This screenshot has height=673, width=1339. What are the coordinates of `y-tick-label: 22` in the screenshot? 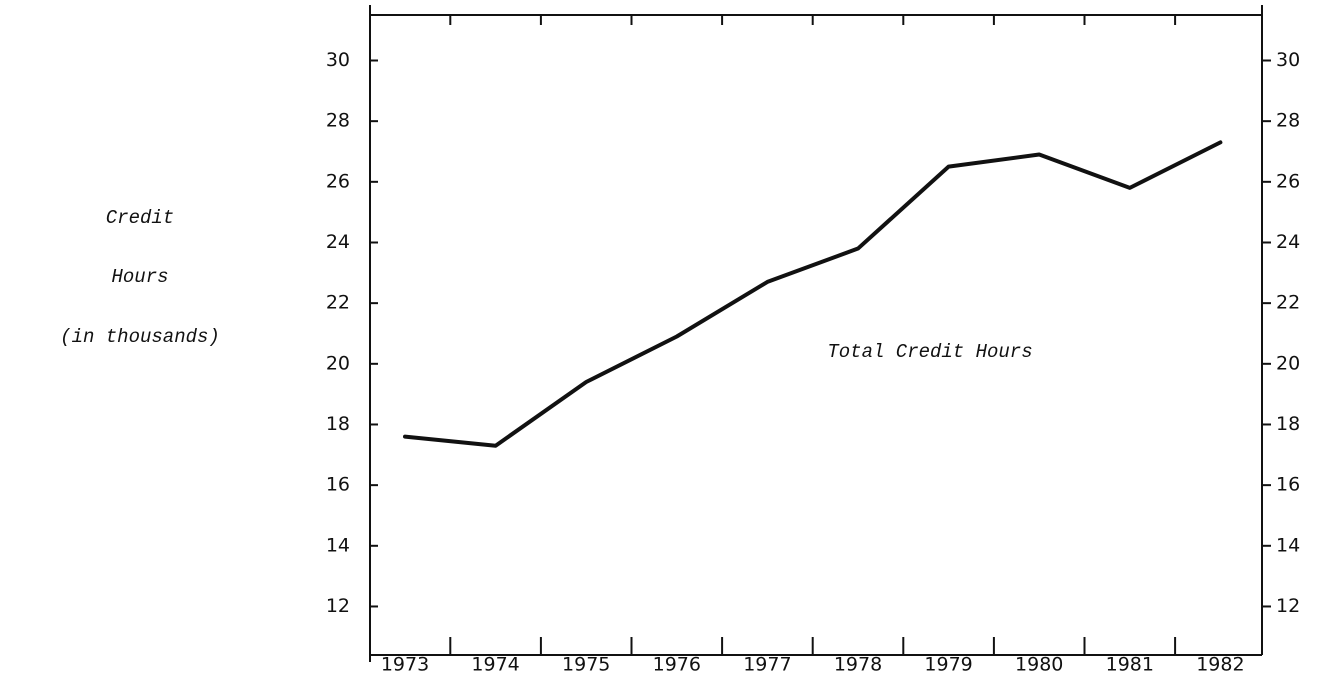 It's located at (338, 303).